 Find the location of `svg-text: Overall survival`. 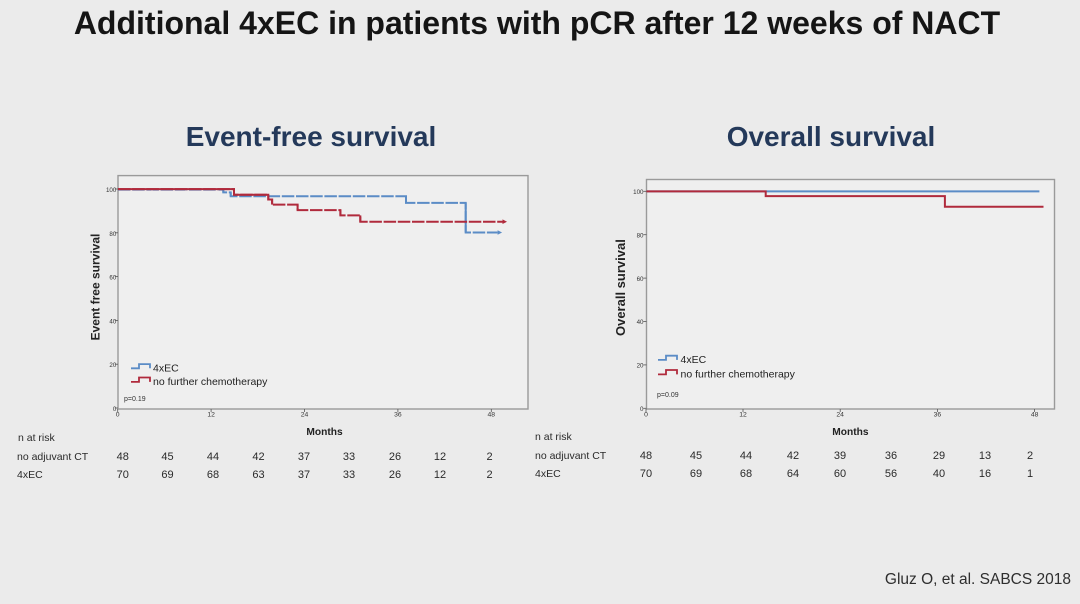

svg-text: Overall survival is located at coordinates (620, 287).